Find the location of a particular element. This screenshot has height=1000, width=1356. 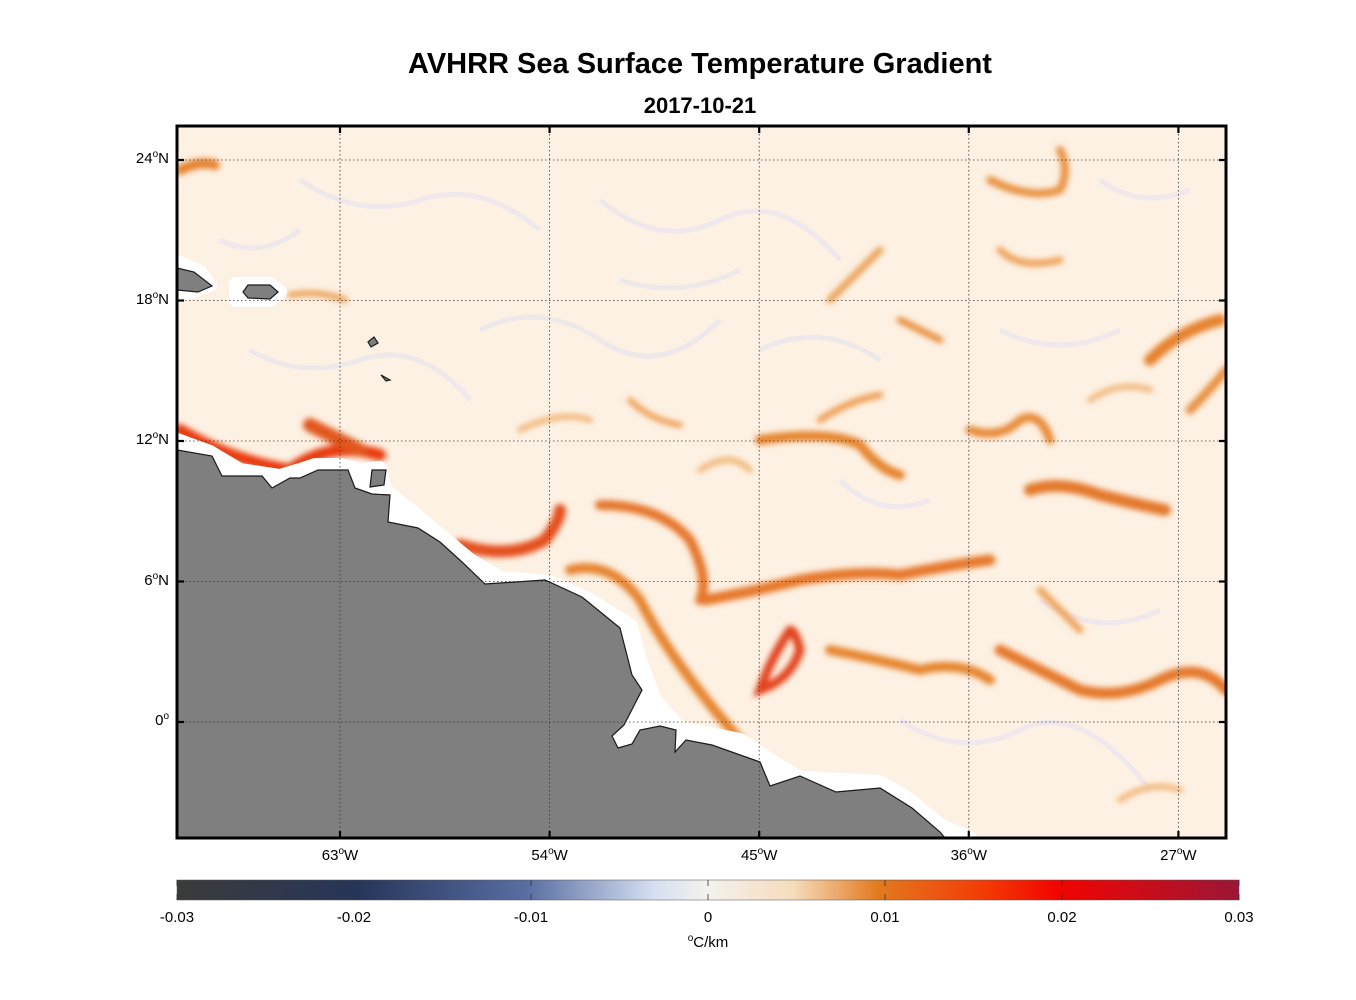

lat-label: 12oN is located at coordinates (152, 439).